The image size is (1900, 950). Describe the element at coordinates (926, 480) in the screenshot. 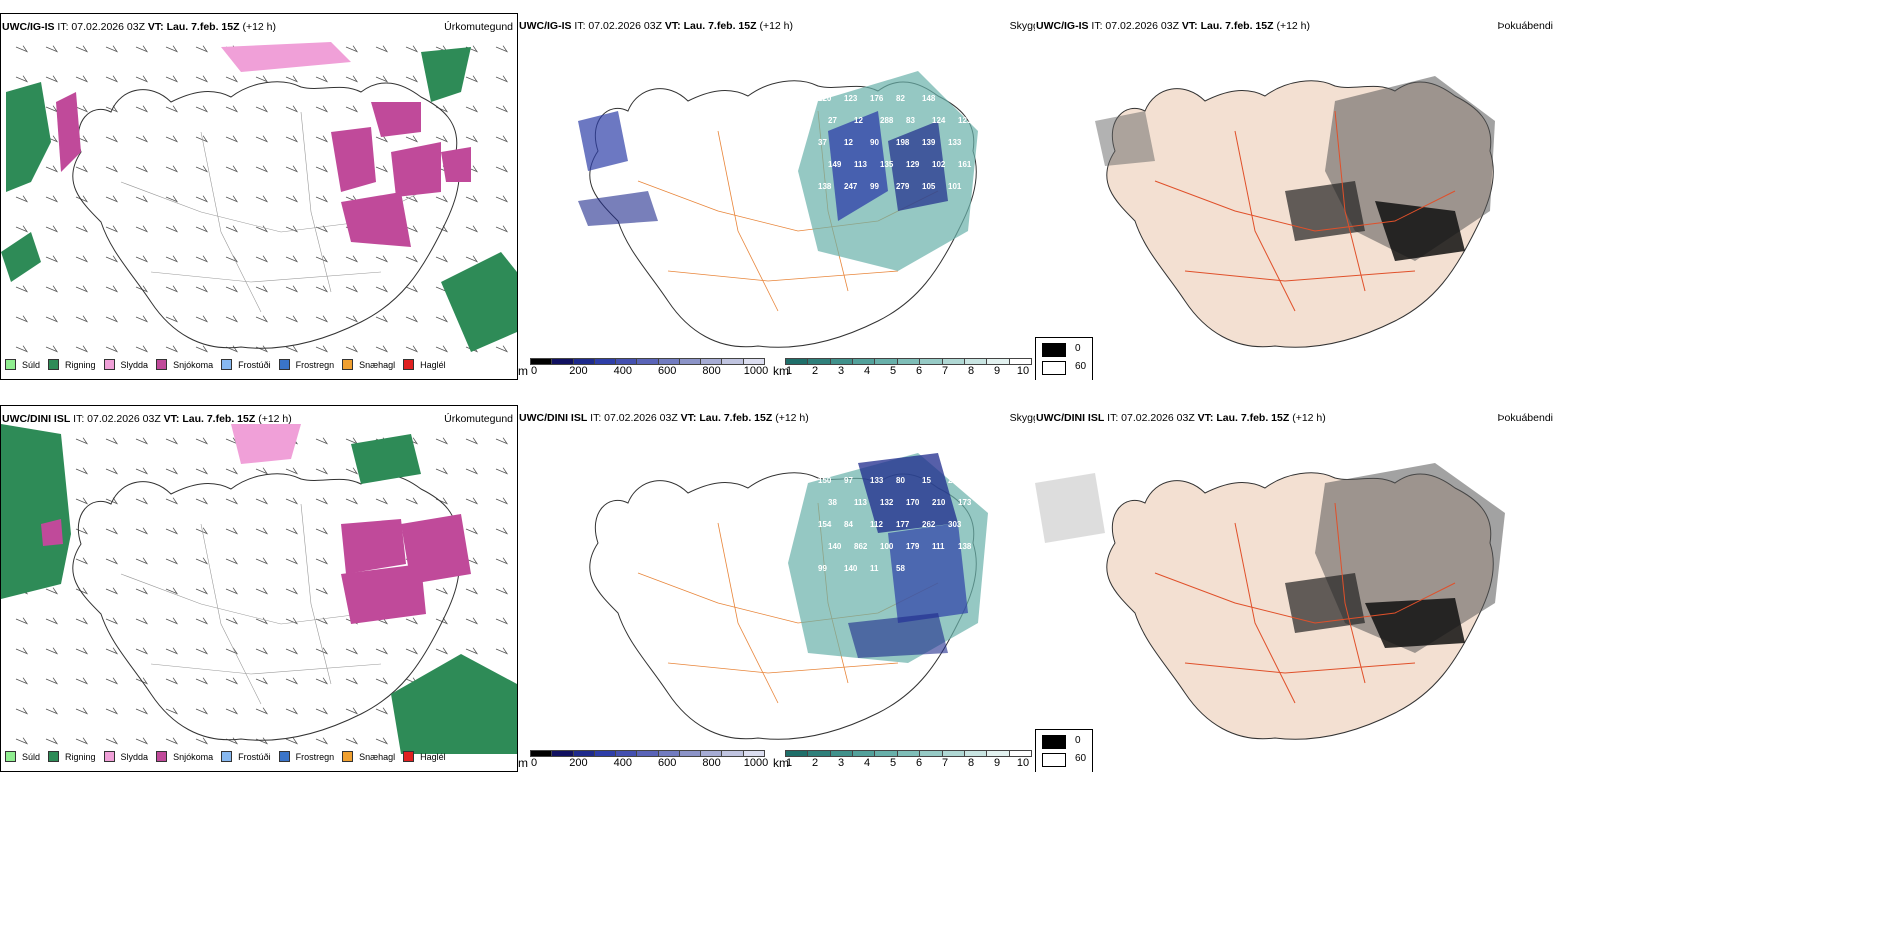

I see `map-value-label: 15` at that location.